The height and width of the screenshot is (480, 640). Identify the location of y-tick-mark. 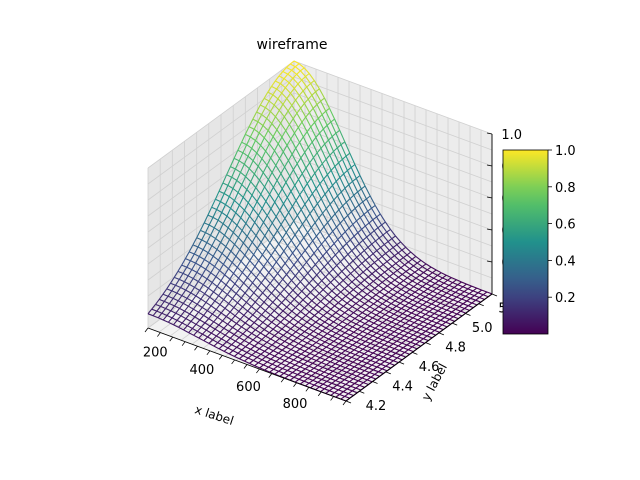
(388, 373).